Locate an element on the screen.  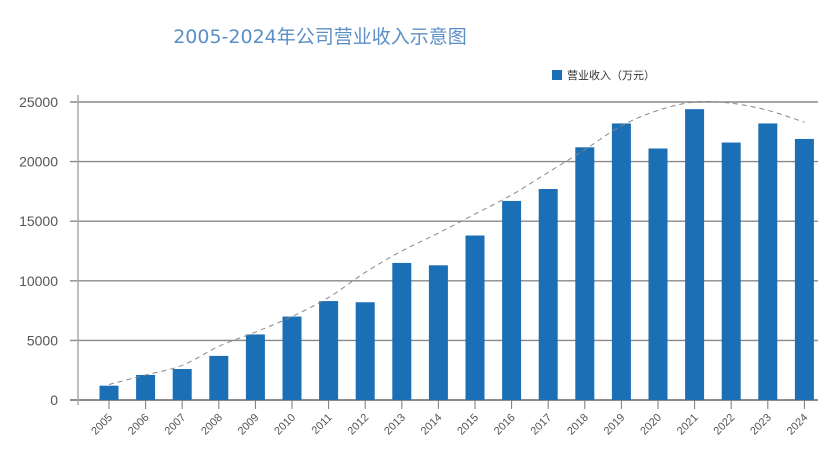
x-tick-label: 2015 is located at coordinates (468, 425).